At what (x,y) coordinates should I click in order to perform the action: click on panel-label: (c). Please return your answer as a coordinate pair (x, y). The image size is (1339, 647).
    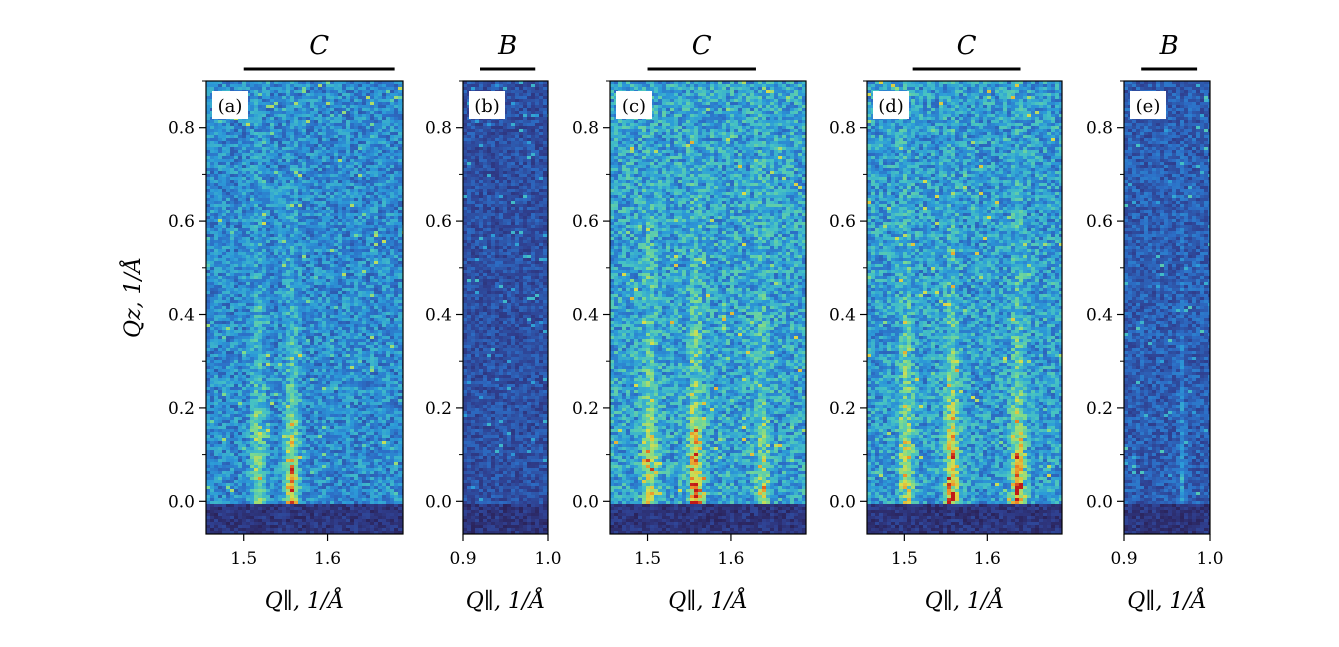
    Looking at the image, I should click on (634, 106).